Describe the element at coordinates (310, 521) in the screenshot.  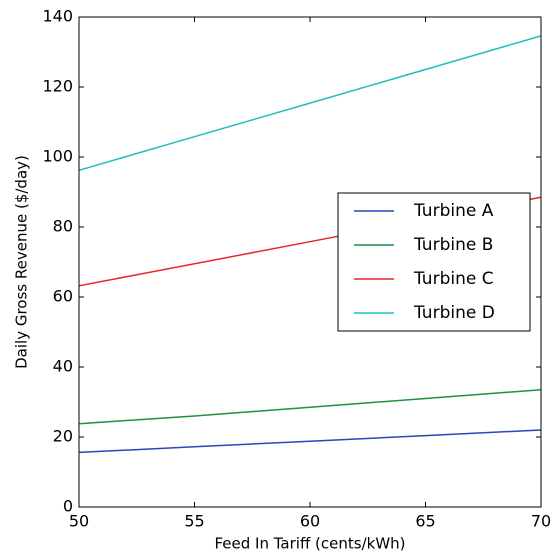
I see `x-tick-label: 60` at that location.